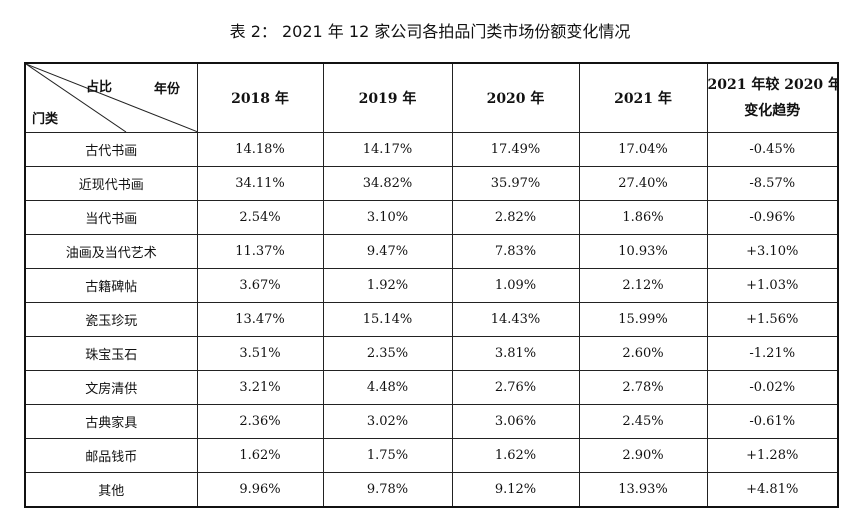  What do you see at coordinates (387, 421) in the screenshot?
I see `value-2019: 3.02%` at bounding box center [387, 421].